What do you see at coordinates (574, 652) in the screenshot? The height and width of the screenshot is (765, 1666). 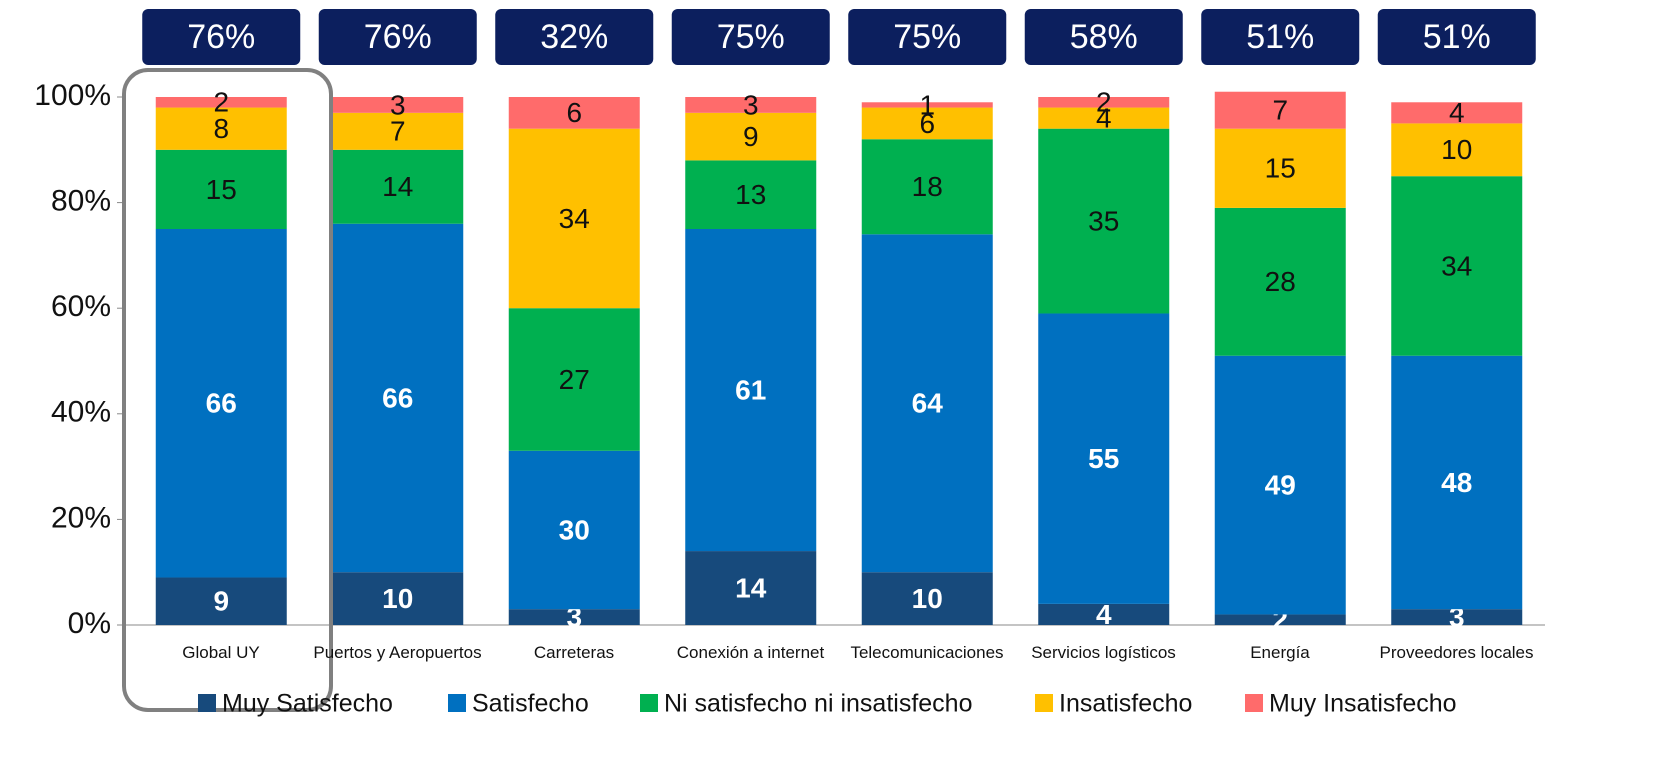 I see `x-tick-label: Carreteras` at bounding box center [574, 652].